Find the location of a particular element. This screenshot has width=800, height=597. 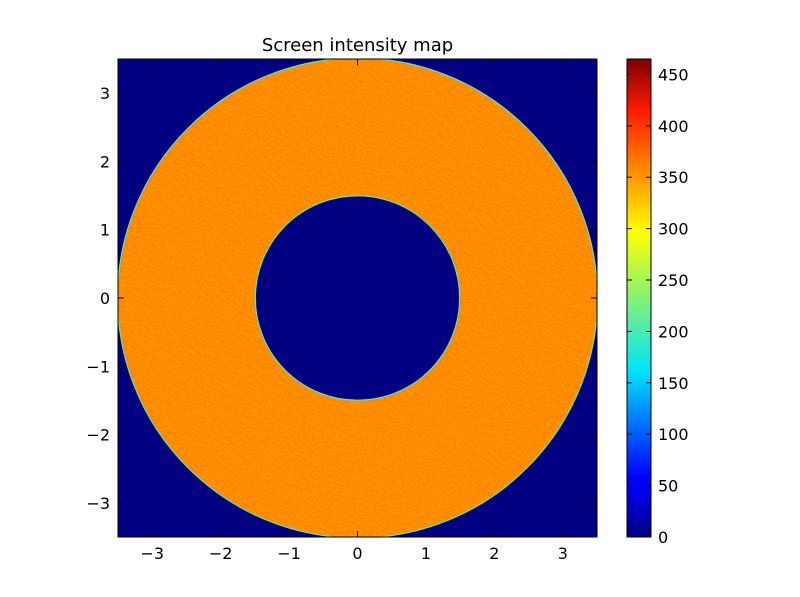

y-tick-label: −2 is located at coordinates (98, 435).